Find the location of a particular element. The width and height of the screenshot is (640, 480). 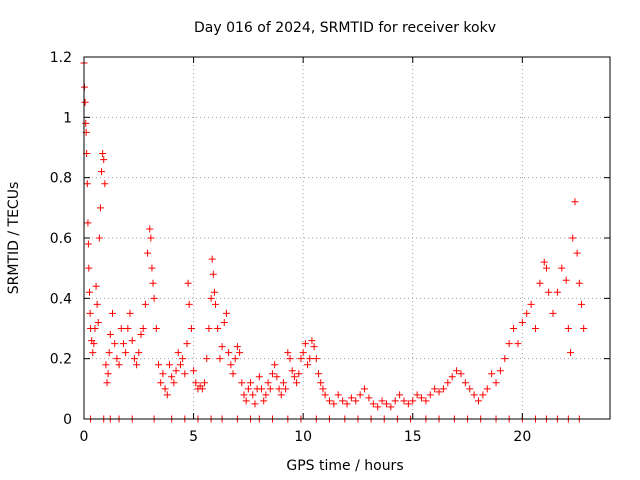

x-tick-label: 20 is located at coordinates (522, 437).